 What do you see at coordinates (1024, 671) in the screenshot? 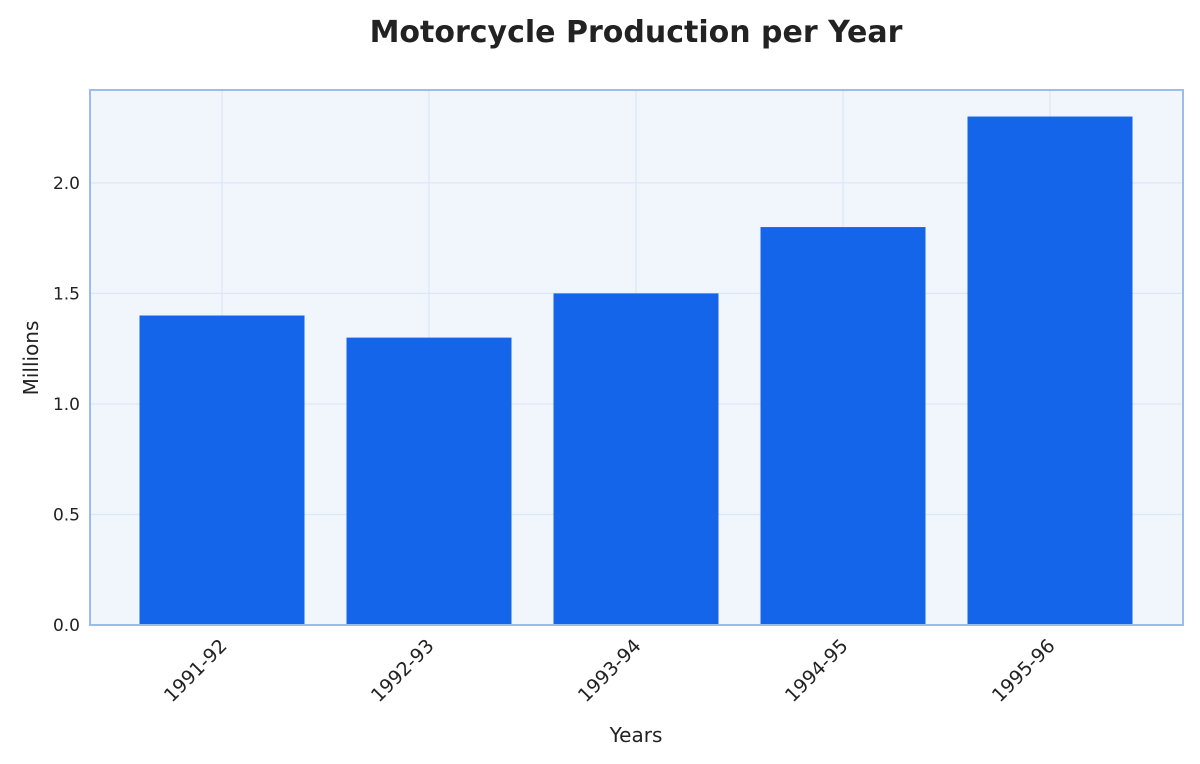
I see `x-tick-label: 1995-96` at bounding box center [1024, 671].